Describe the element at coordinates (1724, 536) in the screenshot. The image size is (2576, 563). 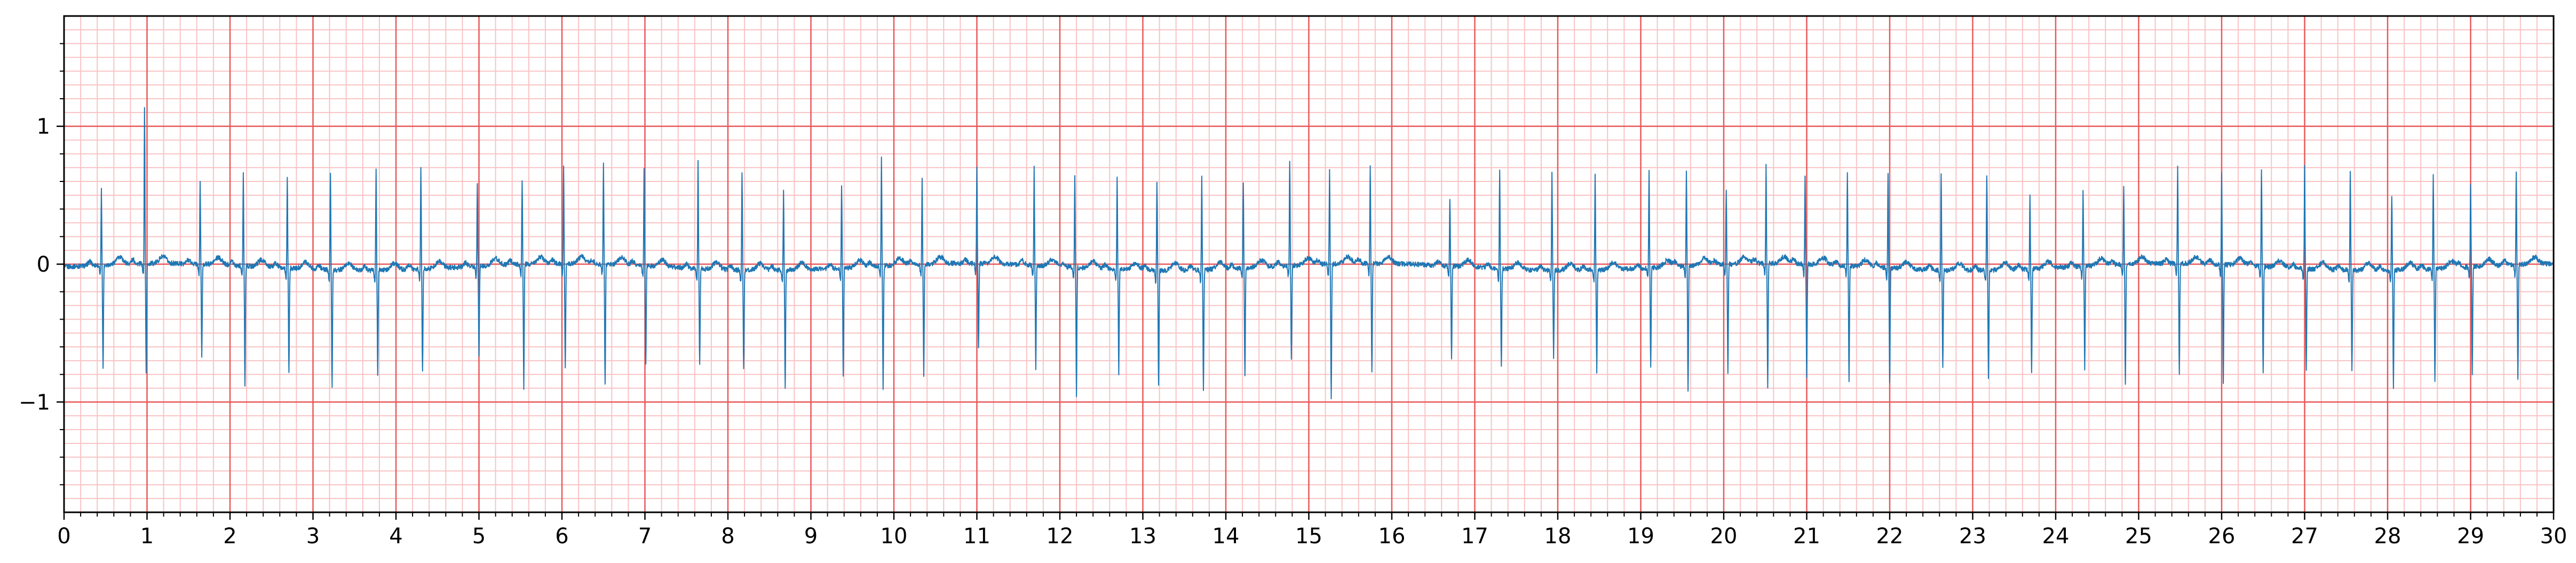
I see `x-tick-label: 20` at that location.